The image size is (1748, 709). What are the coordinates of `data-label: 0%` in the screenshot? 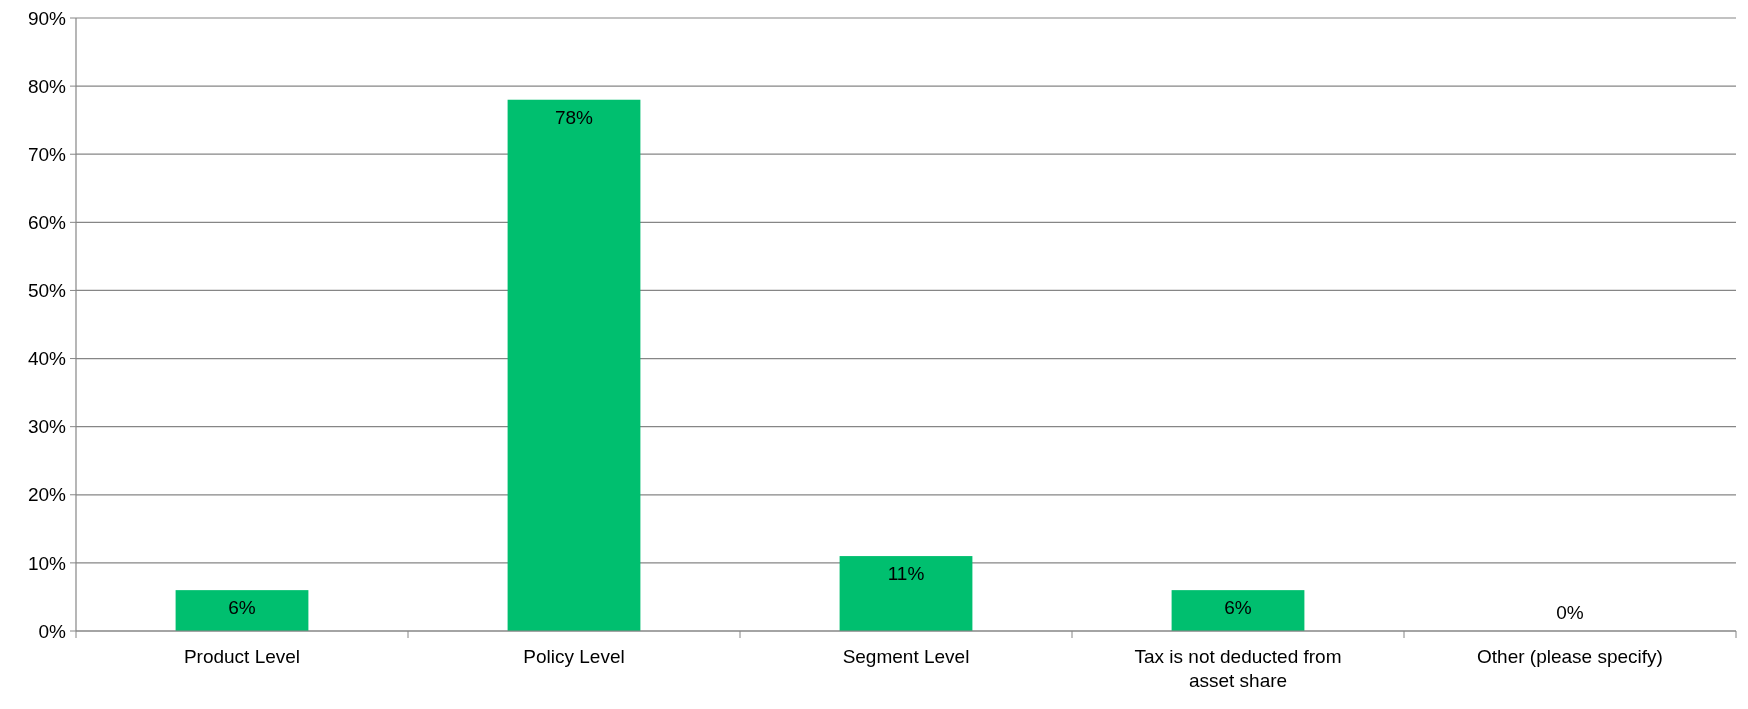 It's located at (1570, 612).